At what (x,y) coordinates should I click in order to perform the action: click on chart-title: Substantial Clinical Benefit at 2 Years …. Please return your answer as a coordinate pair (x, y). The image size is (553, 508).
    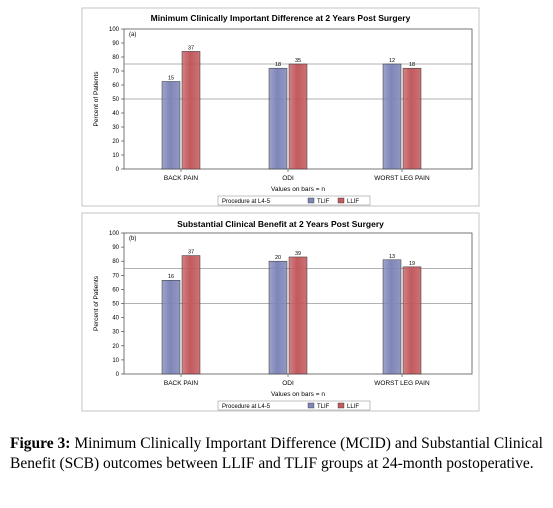
    Looking at the image, I should click on (280, 224).